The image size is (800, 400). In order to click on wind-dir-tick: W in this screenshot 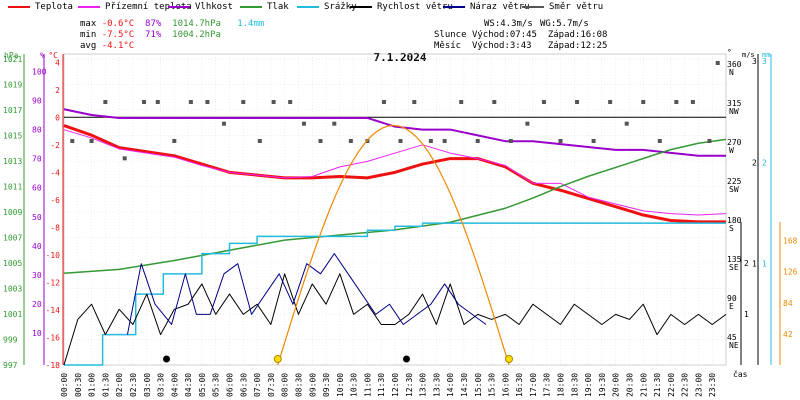, I will do `click(731, 150)`.